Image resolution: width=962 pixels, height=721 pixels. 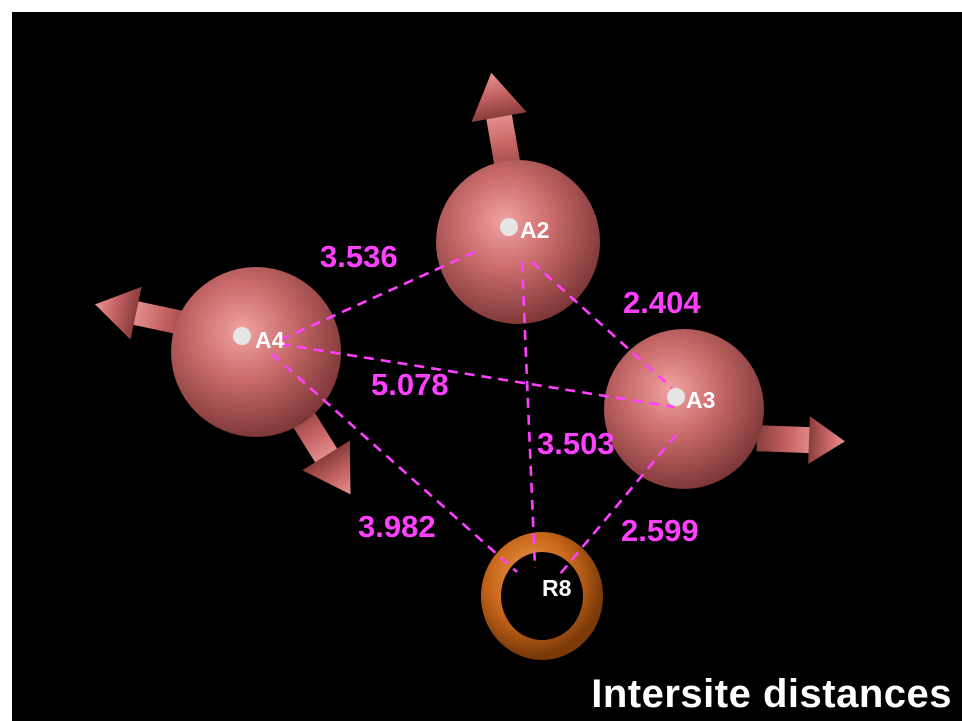 I want to click on distance-line-A2-A4, so click(x=377, y=296).